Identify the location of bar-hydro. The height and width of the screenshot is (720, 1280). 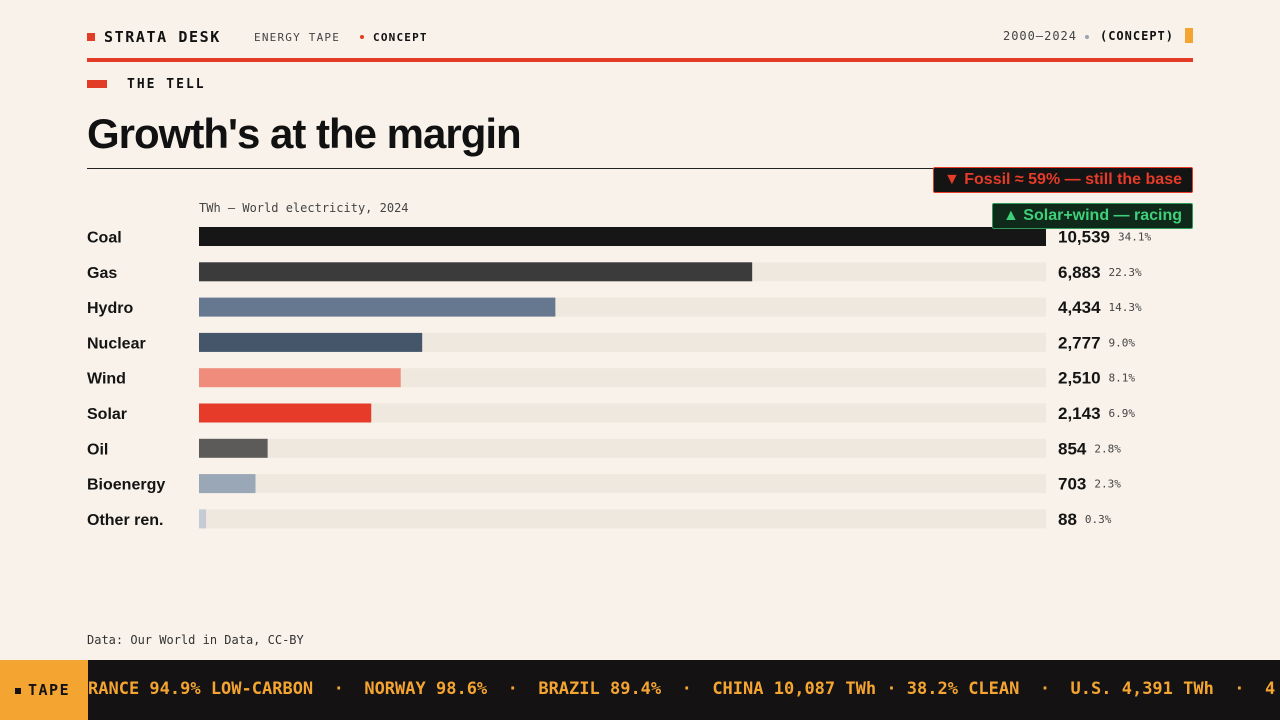
(377, 307).